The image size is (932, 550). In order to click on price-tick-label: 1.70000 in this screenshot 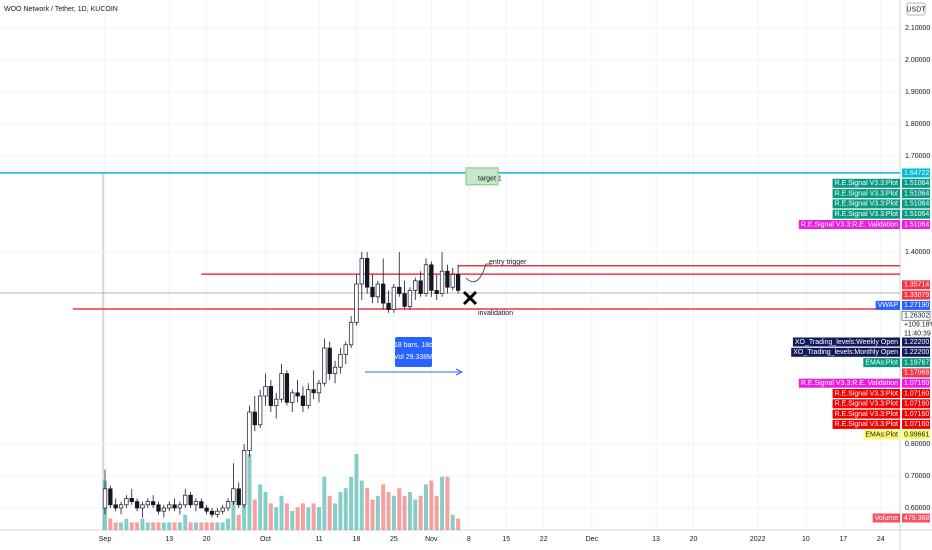, I will do `click(917, 156)`.